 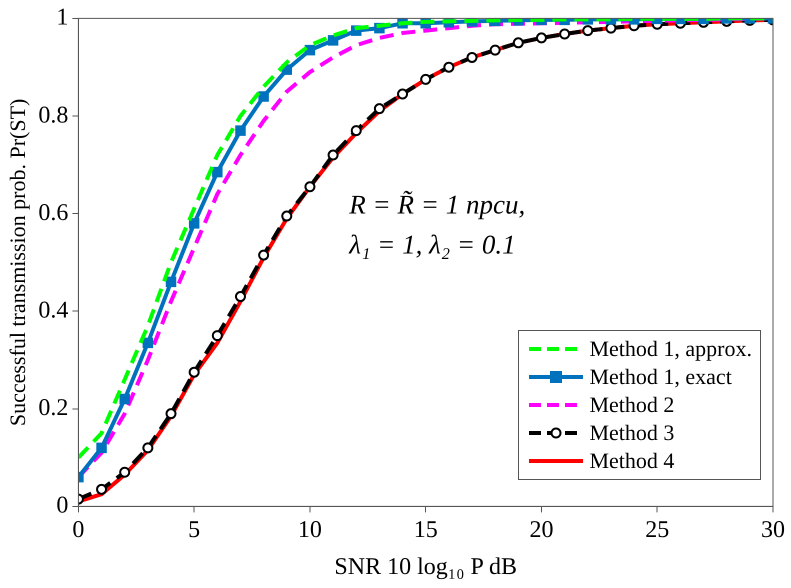 I want to click on y-tick-label: 0.6, so click(x=53, y=213).